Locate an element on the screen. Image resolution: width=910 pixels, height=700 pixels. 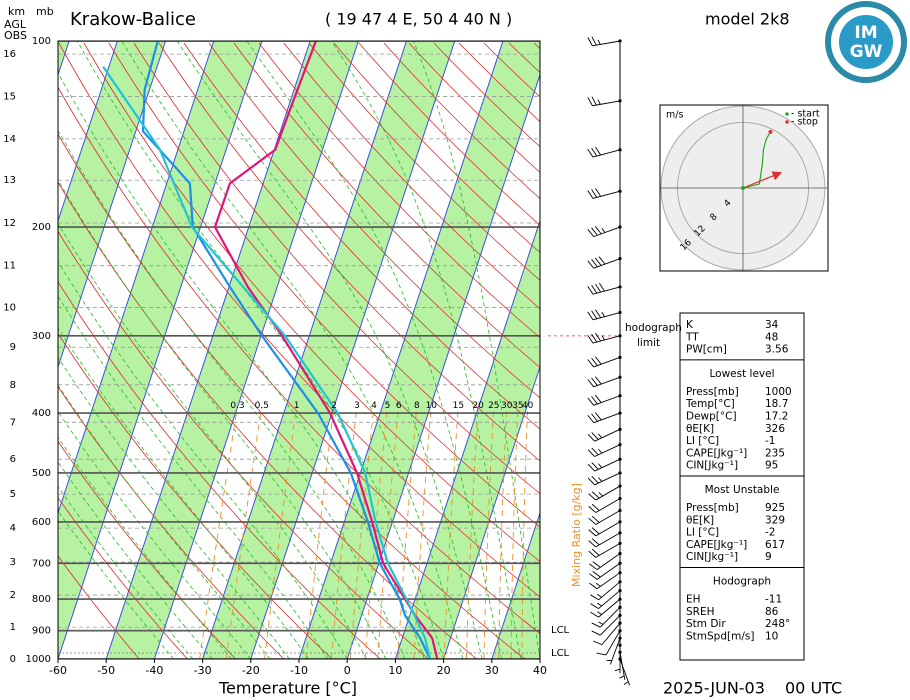
row-label: PW[cm] is located at coordinates (706, 350).